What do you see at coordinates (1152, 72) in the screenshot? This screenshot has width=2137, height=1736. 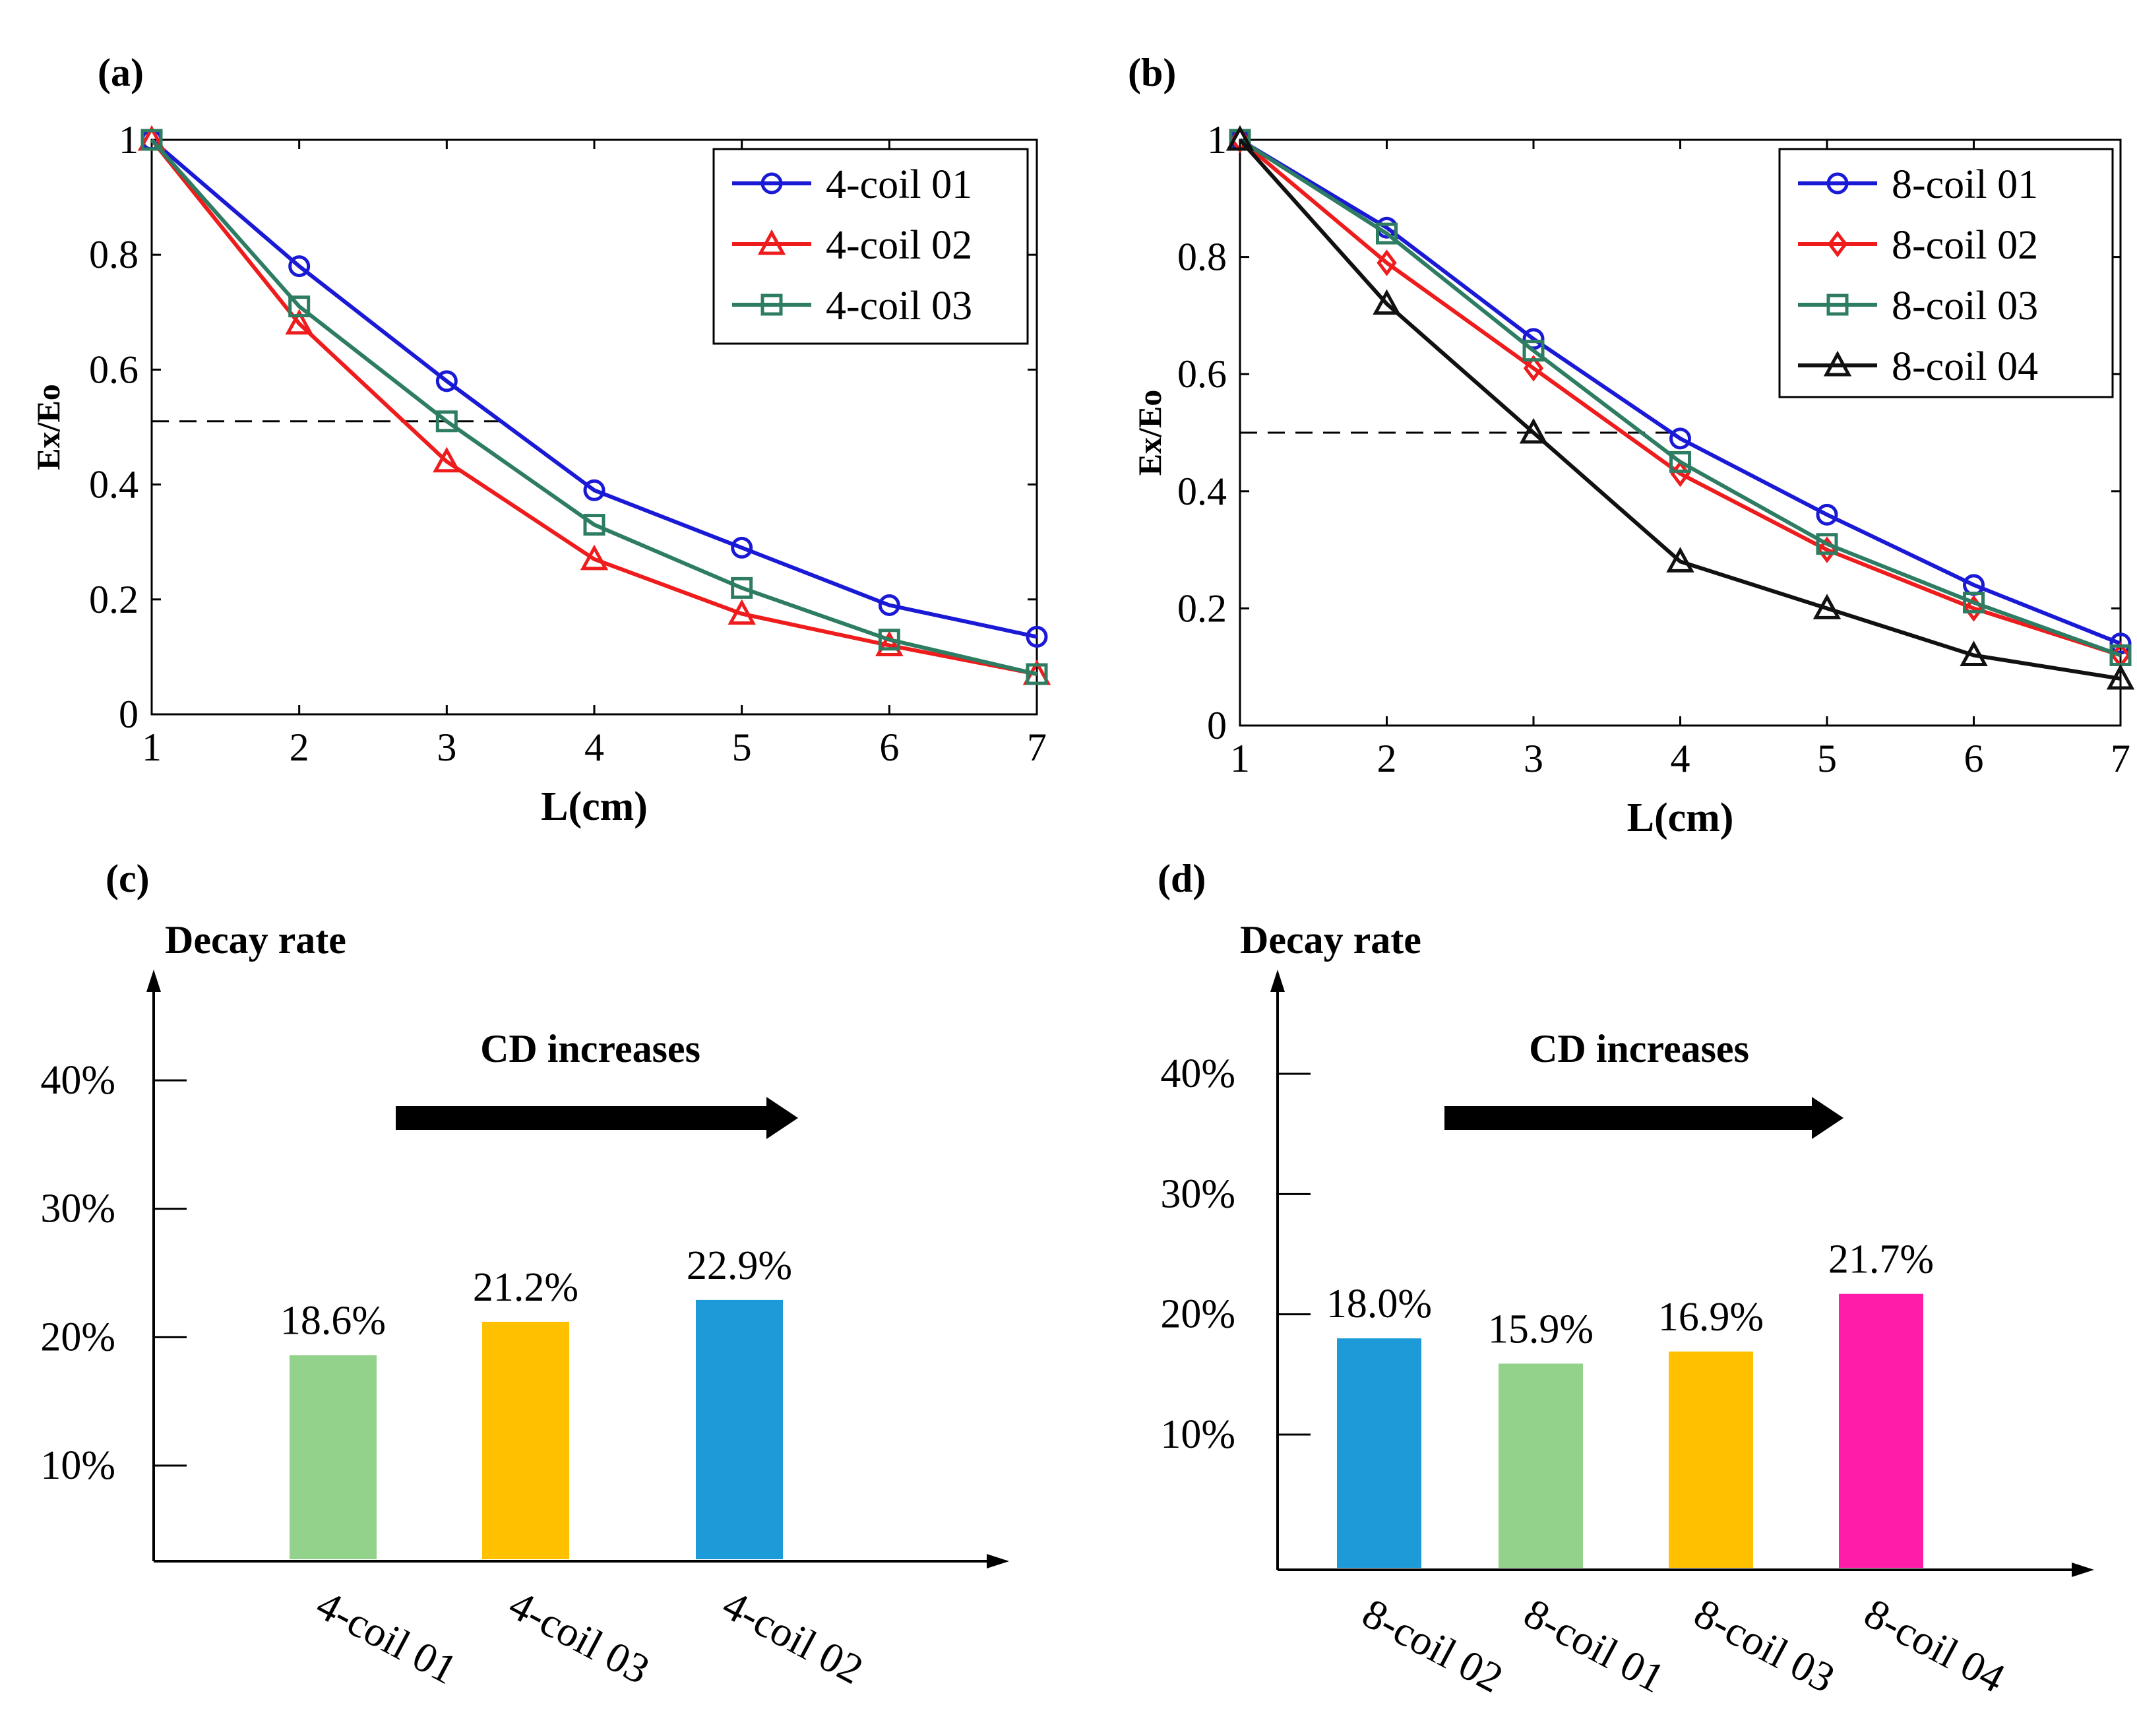 I see `panel-label: (b)` at bounding box center [1152, 72].